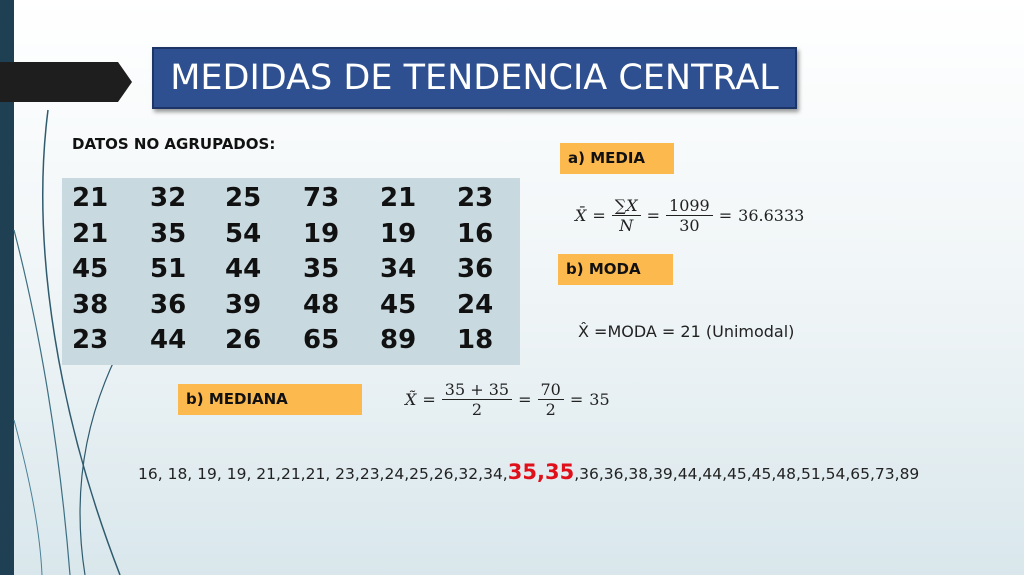 This screenshot has height=575, width=1024. Describe the element at coordinates (398, 340) in the screenshot. I see `table-cell: 89` at that location.